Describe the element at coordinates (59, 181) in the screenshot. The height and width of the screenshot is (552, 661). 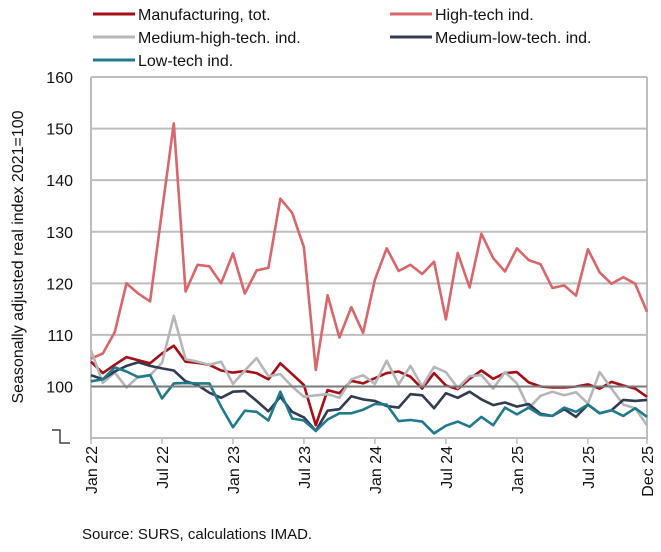
I see `y-tick-label: 140` at that location.